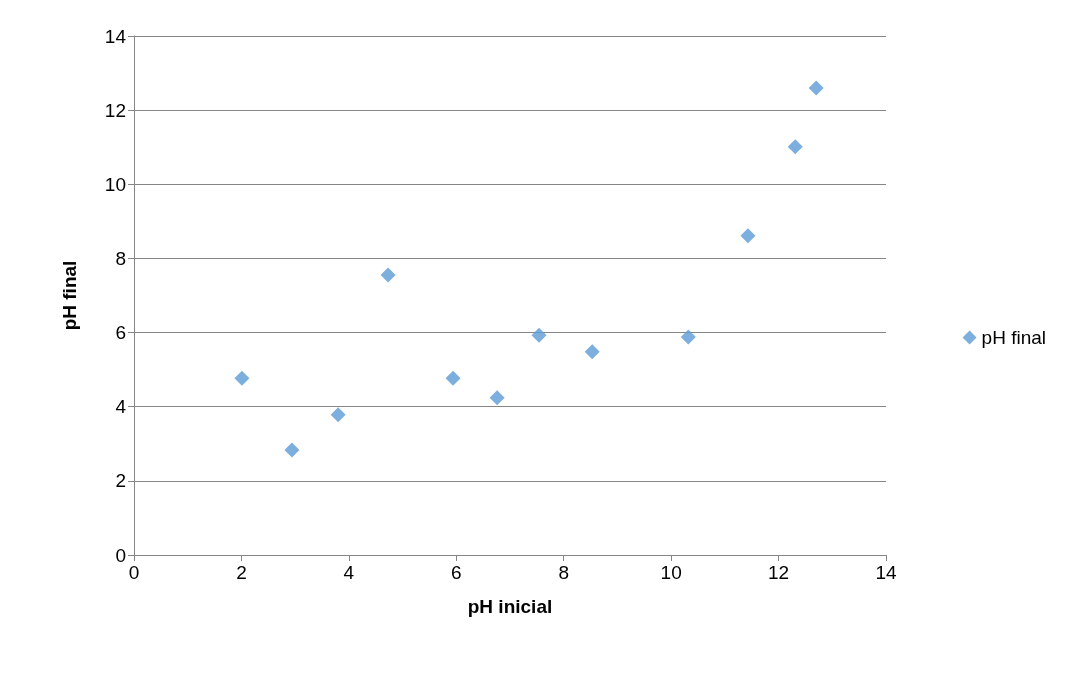 The image size is (1071, 675). Describe the element at coordinates (120, 258) in the screenshot. I see `y-tick-label: 8` at that location.